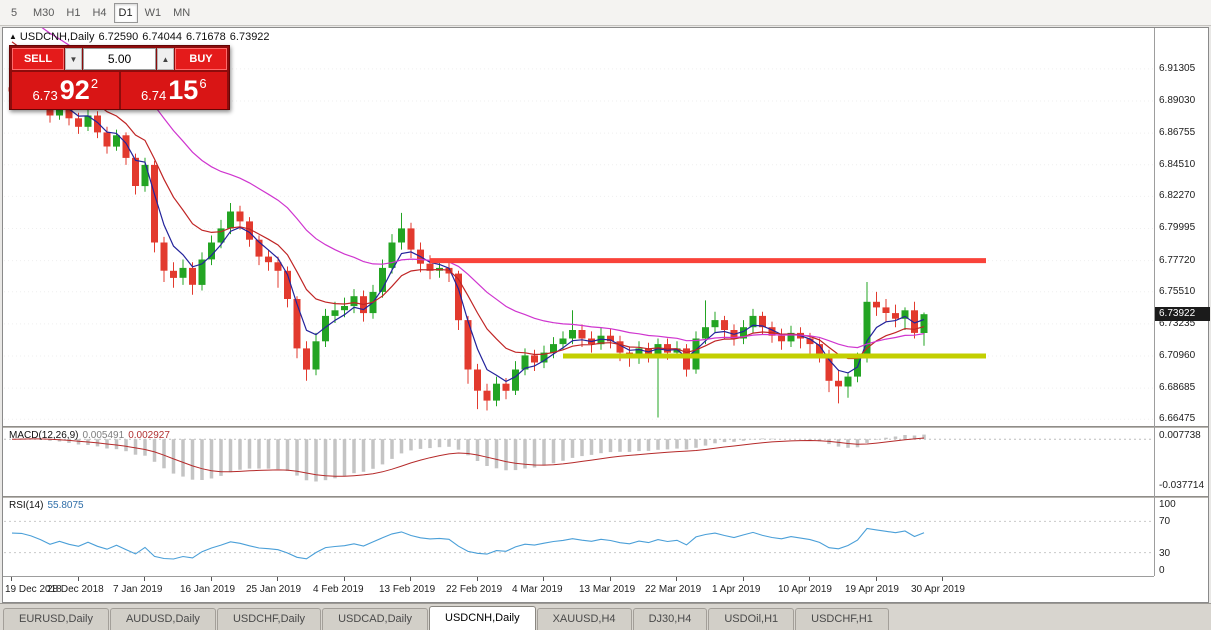 The height and width of the screenshot is (630, 1211). Describe the element at coordinates (153, 95) in the screenshot. I see `buy-price-big-figure: 6.74` at that location.